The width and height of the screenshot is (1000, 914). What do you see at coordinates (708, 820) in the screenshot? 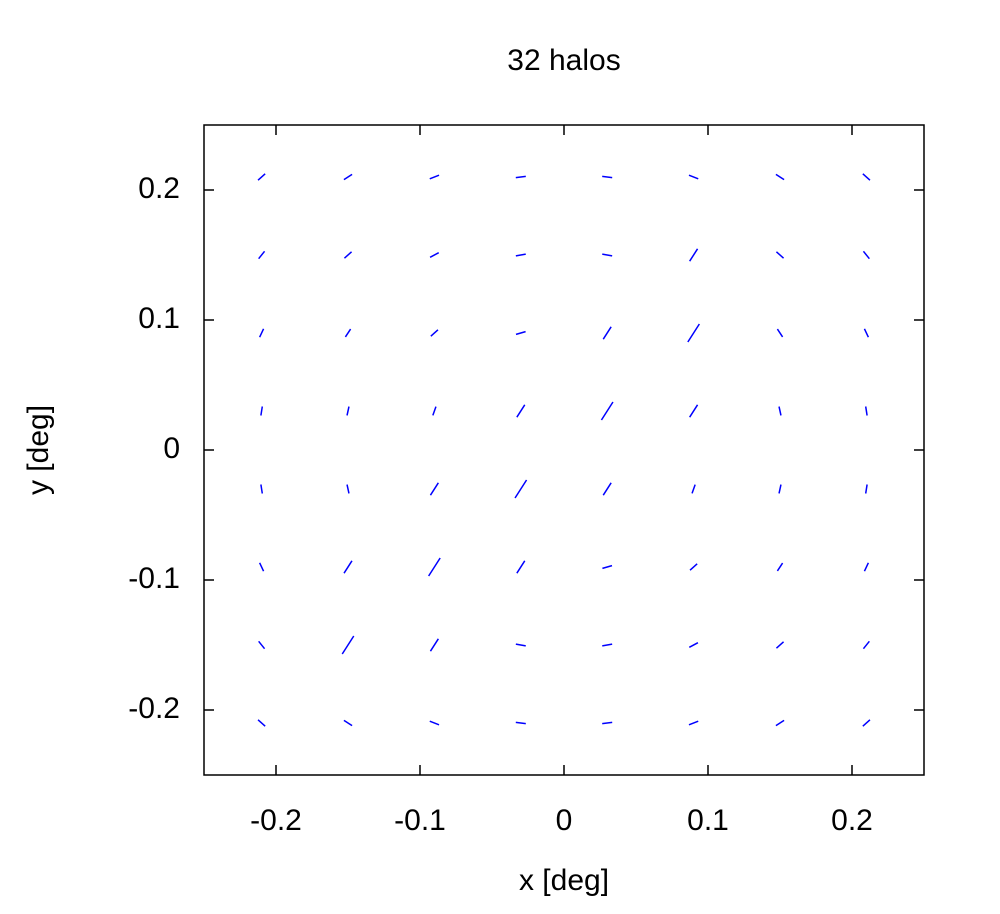
I see `x-tick-label: 0.1` at bounding box center [708, 820].